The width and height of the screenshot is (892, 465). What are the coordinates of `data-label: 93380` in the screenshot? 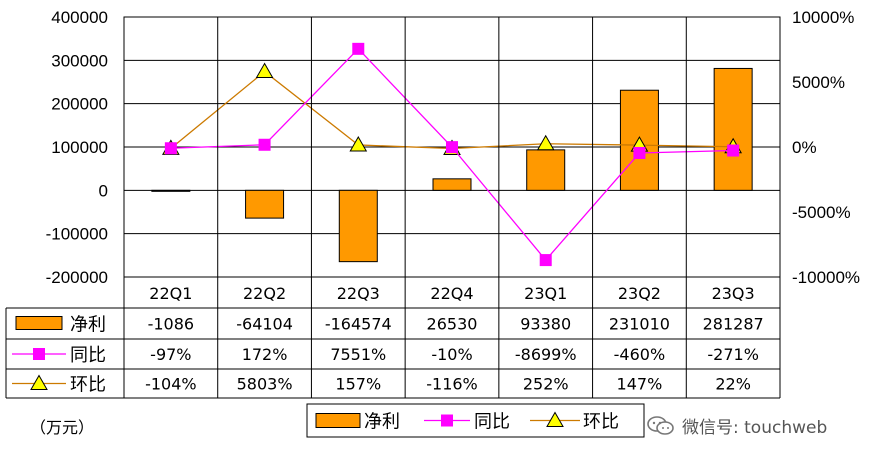 It's located at (545, 324).